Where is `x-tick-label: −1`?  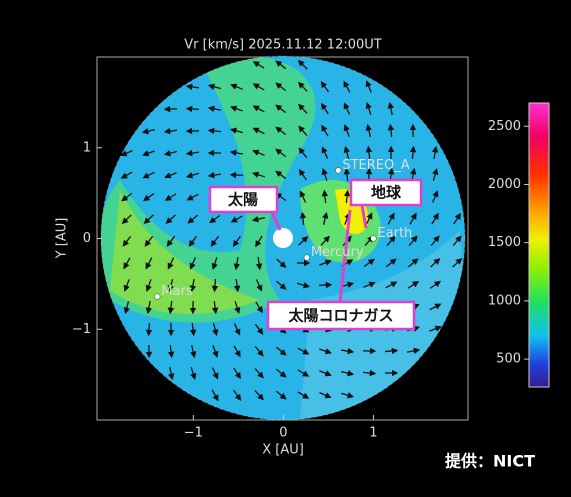 x-tick-label: −1 is located at coordinates (193, 433).